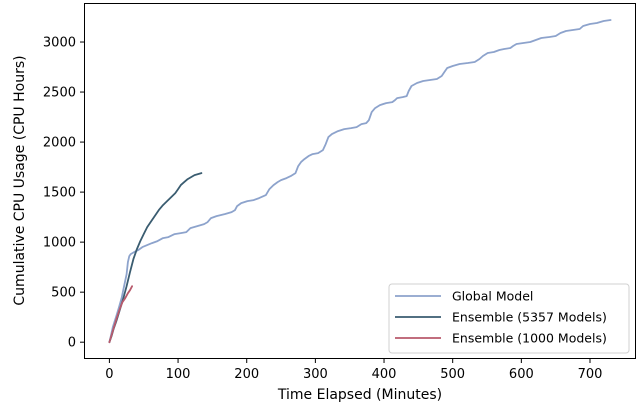 This screenshot has height=406, width=636. What do you see at coordinates (59, 243) in the screenshot?
I see `y-tick-label: 1000` at bounding box center [59, 243].